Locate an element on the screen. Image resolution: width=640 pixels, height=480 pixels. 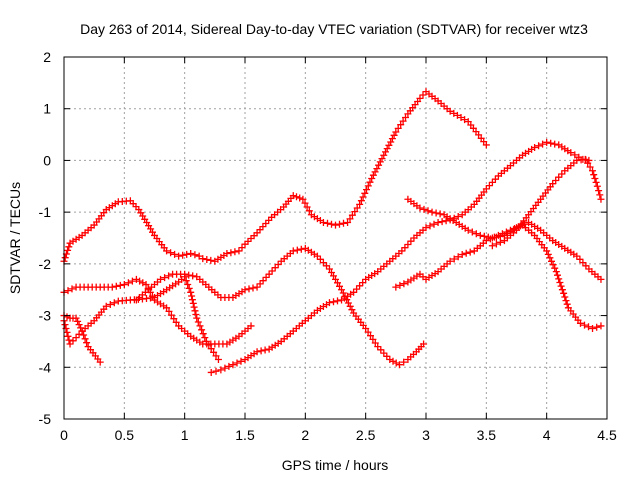
x-axis-label: GPS time / hours is located at coordinates (335, 465).